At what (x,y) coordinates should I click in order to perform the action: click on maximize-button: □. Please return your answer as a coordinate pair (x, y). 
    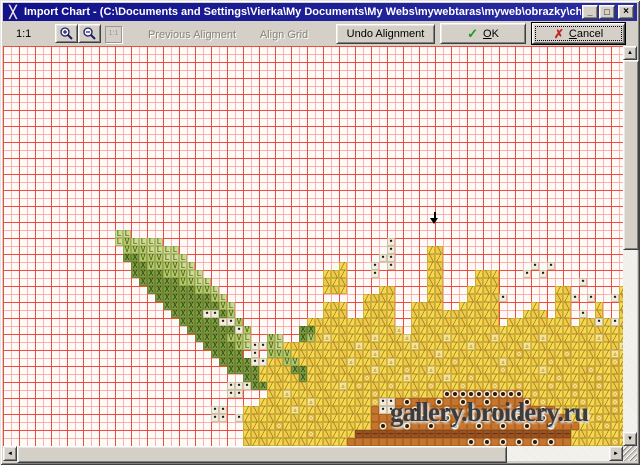
    Looking at the image, I should click on (607, 12).